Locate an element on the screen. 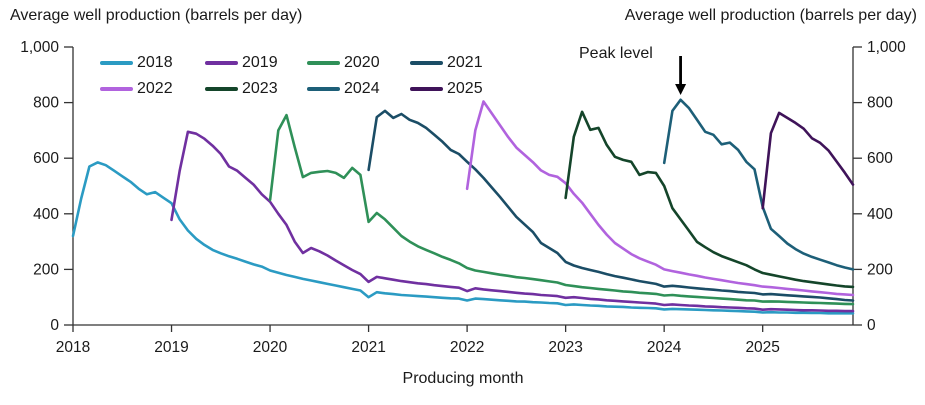 The width and height of the screenshot is (925, 405). legend-item-2019: 2019 is located at coordinates (241, 63).